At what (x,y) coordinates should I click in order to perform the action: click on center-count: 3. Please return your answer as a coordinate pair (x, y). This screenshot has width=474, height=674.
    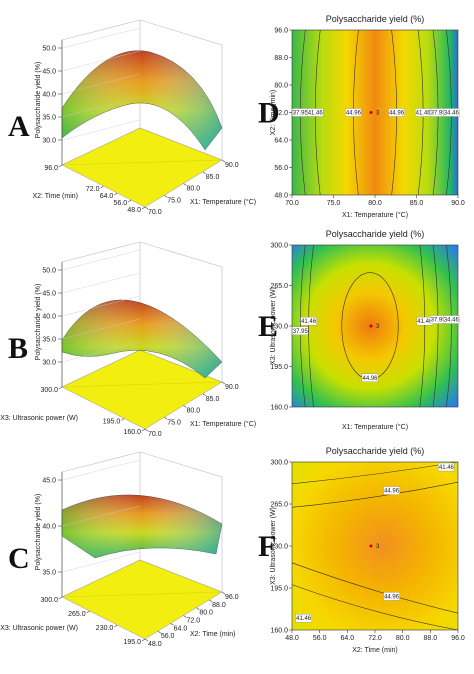
    Looking at the image, I should click on (378, 114).